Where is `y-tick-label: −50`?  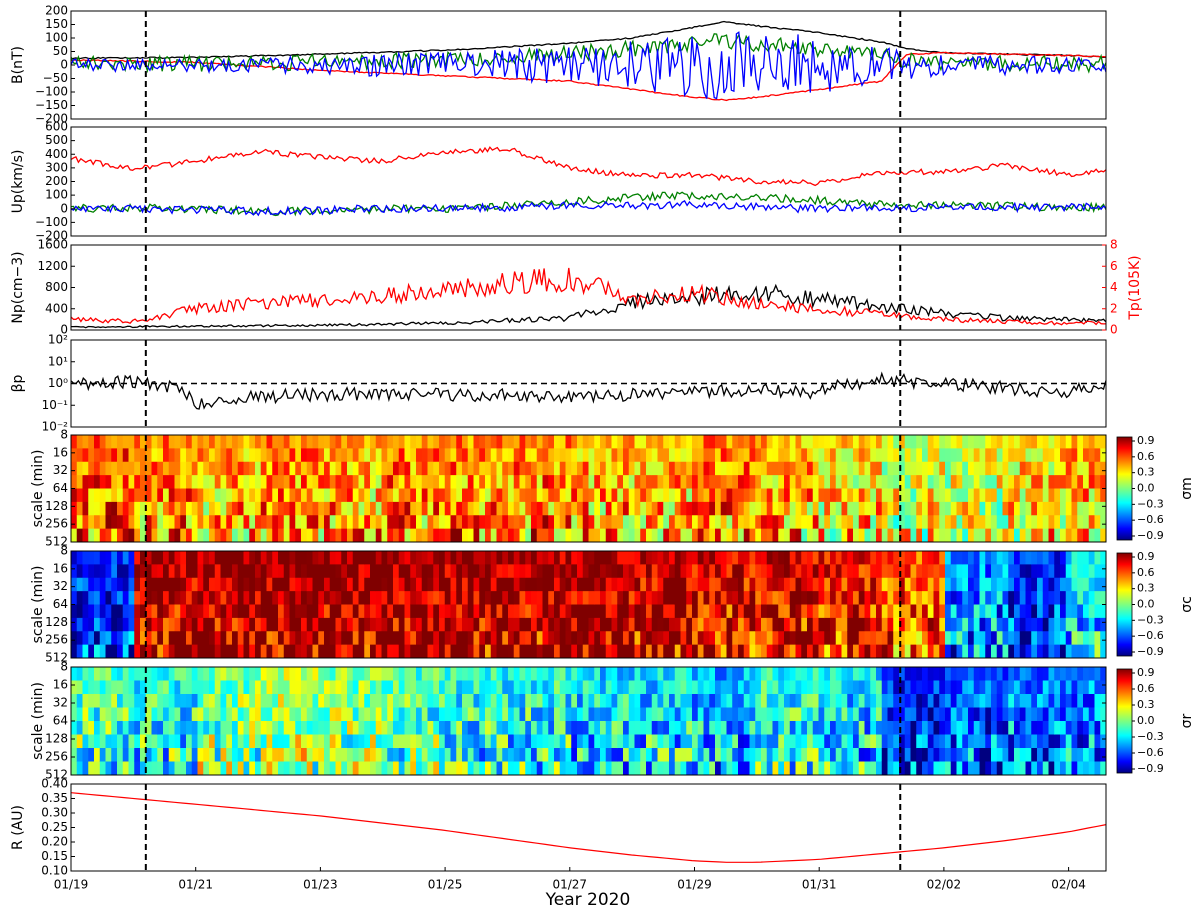 y-tick-label: −50 is located at coordinates (55, 78).